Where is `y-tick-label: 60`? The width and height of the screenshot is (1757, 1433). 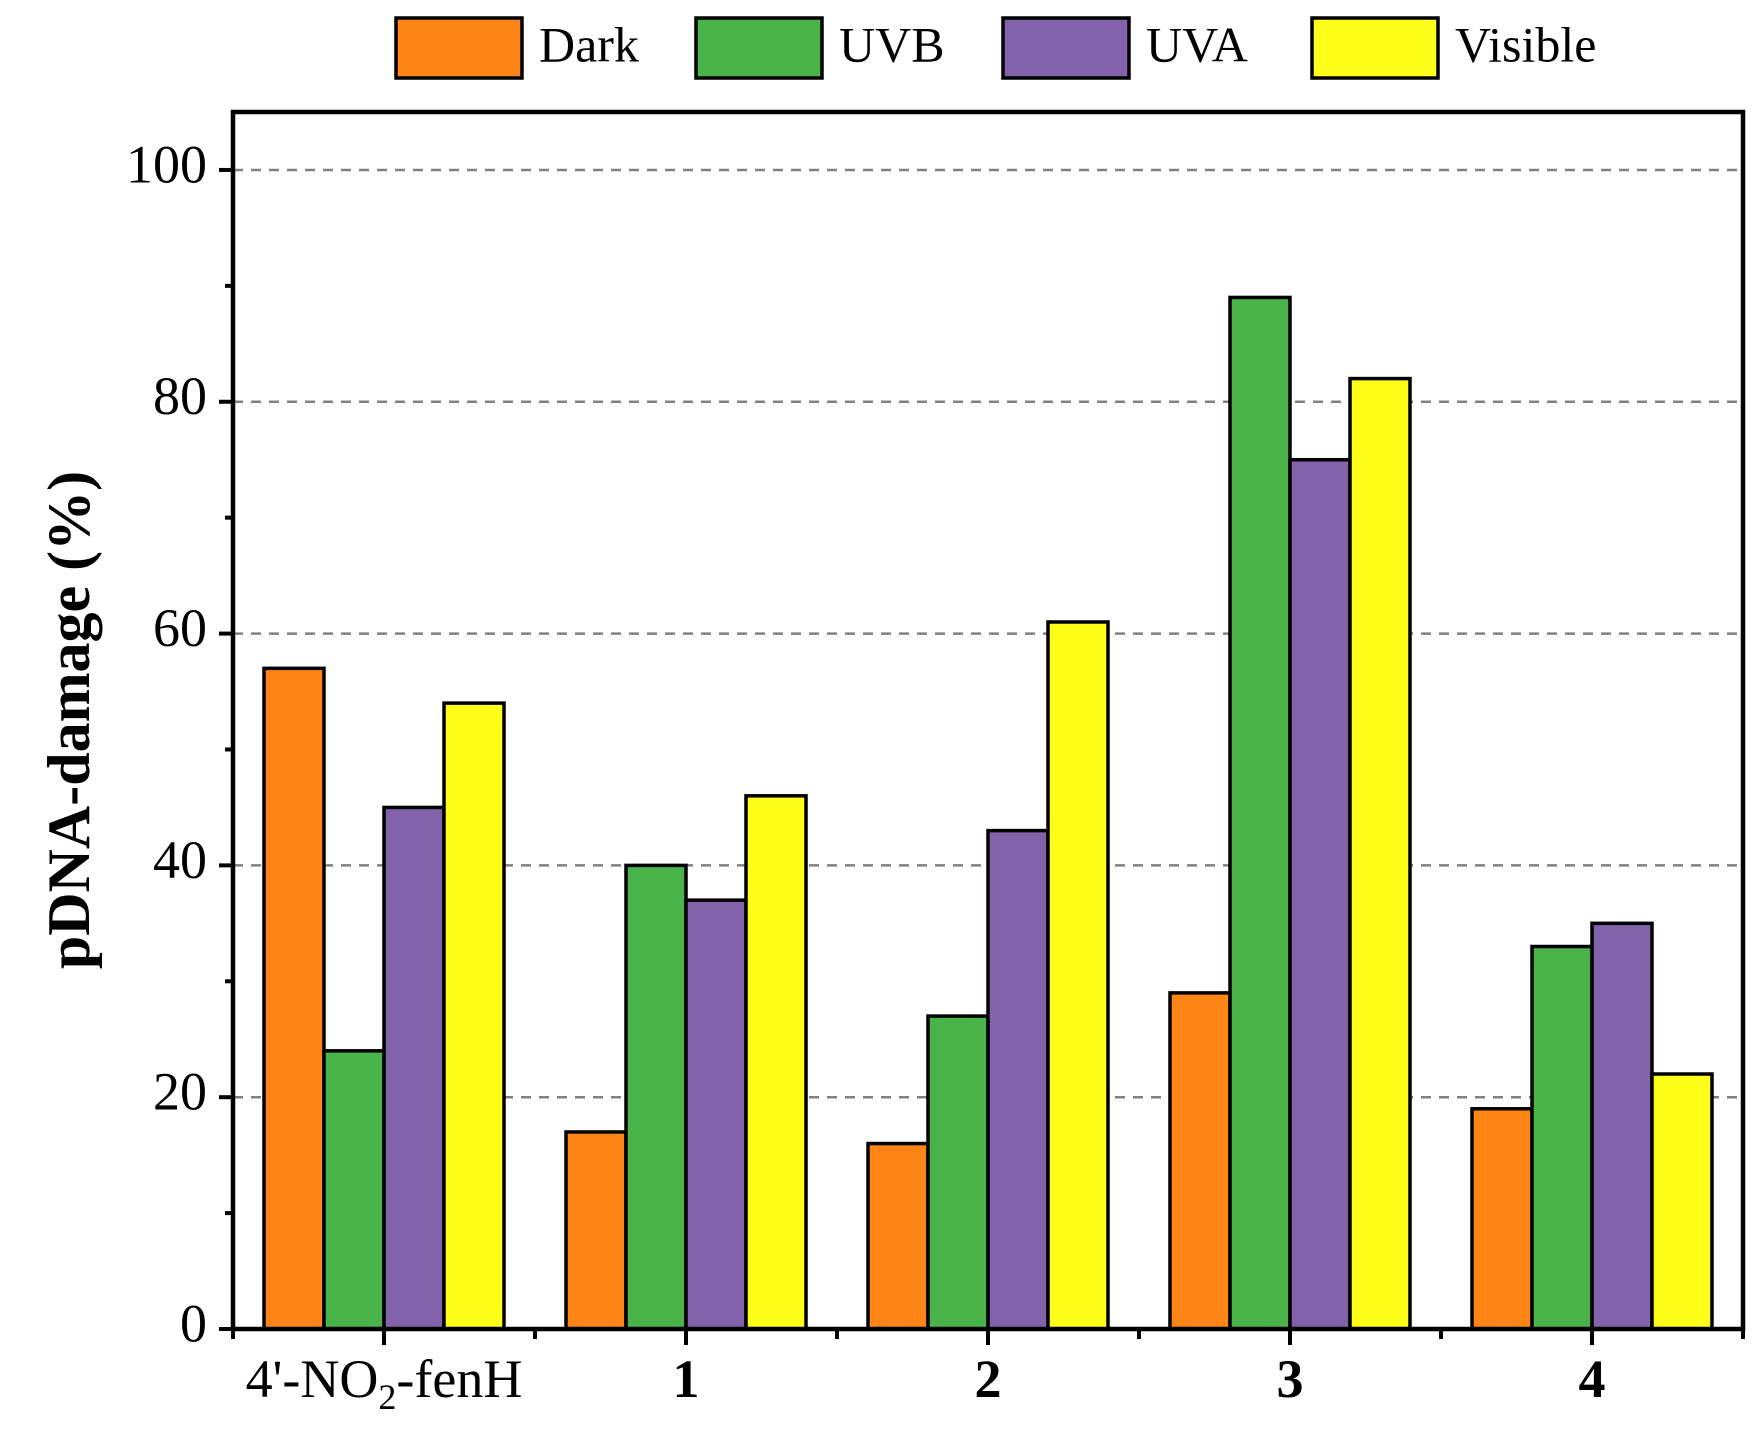 y-tick-label: 60 is located at coordinates (180, 628).